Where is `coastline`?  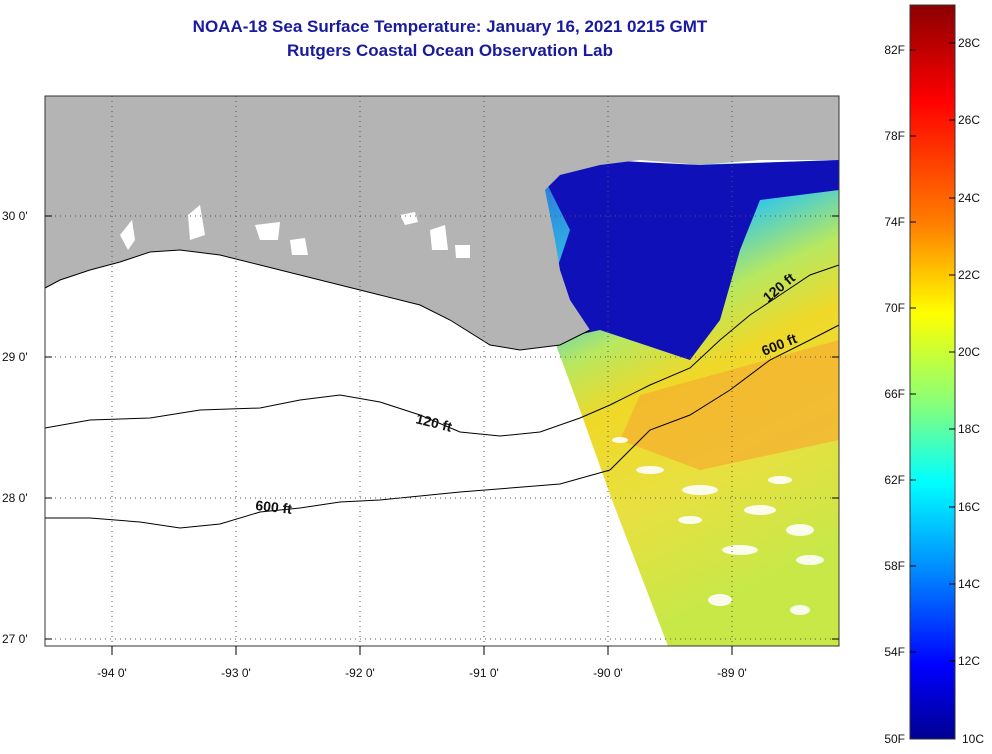
coastline is located at coordinates (318, 300).